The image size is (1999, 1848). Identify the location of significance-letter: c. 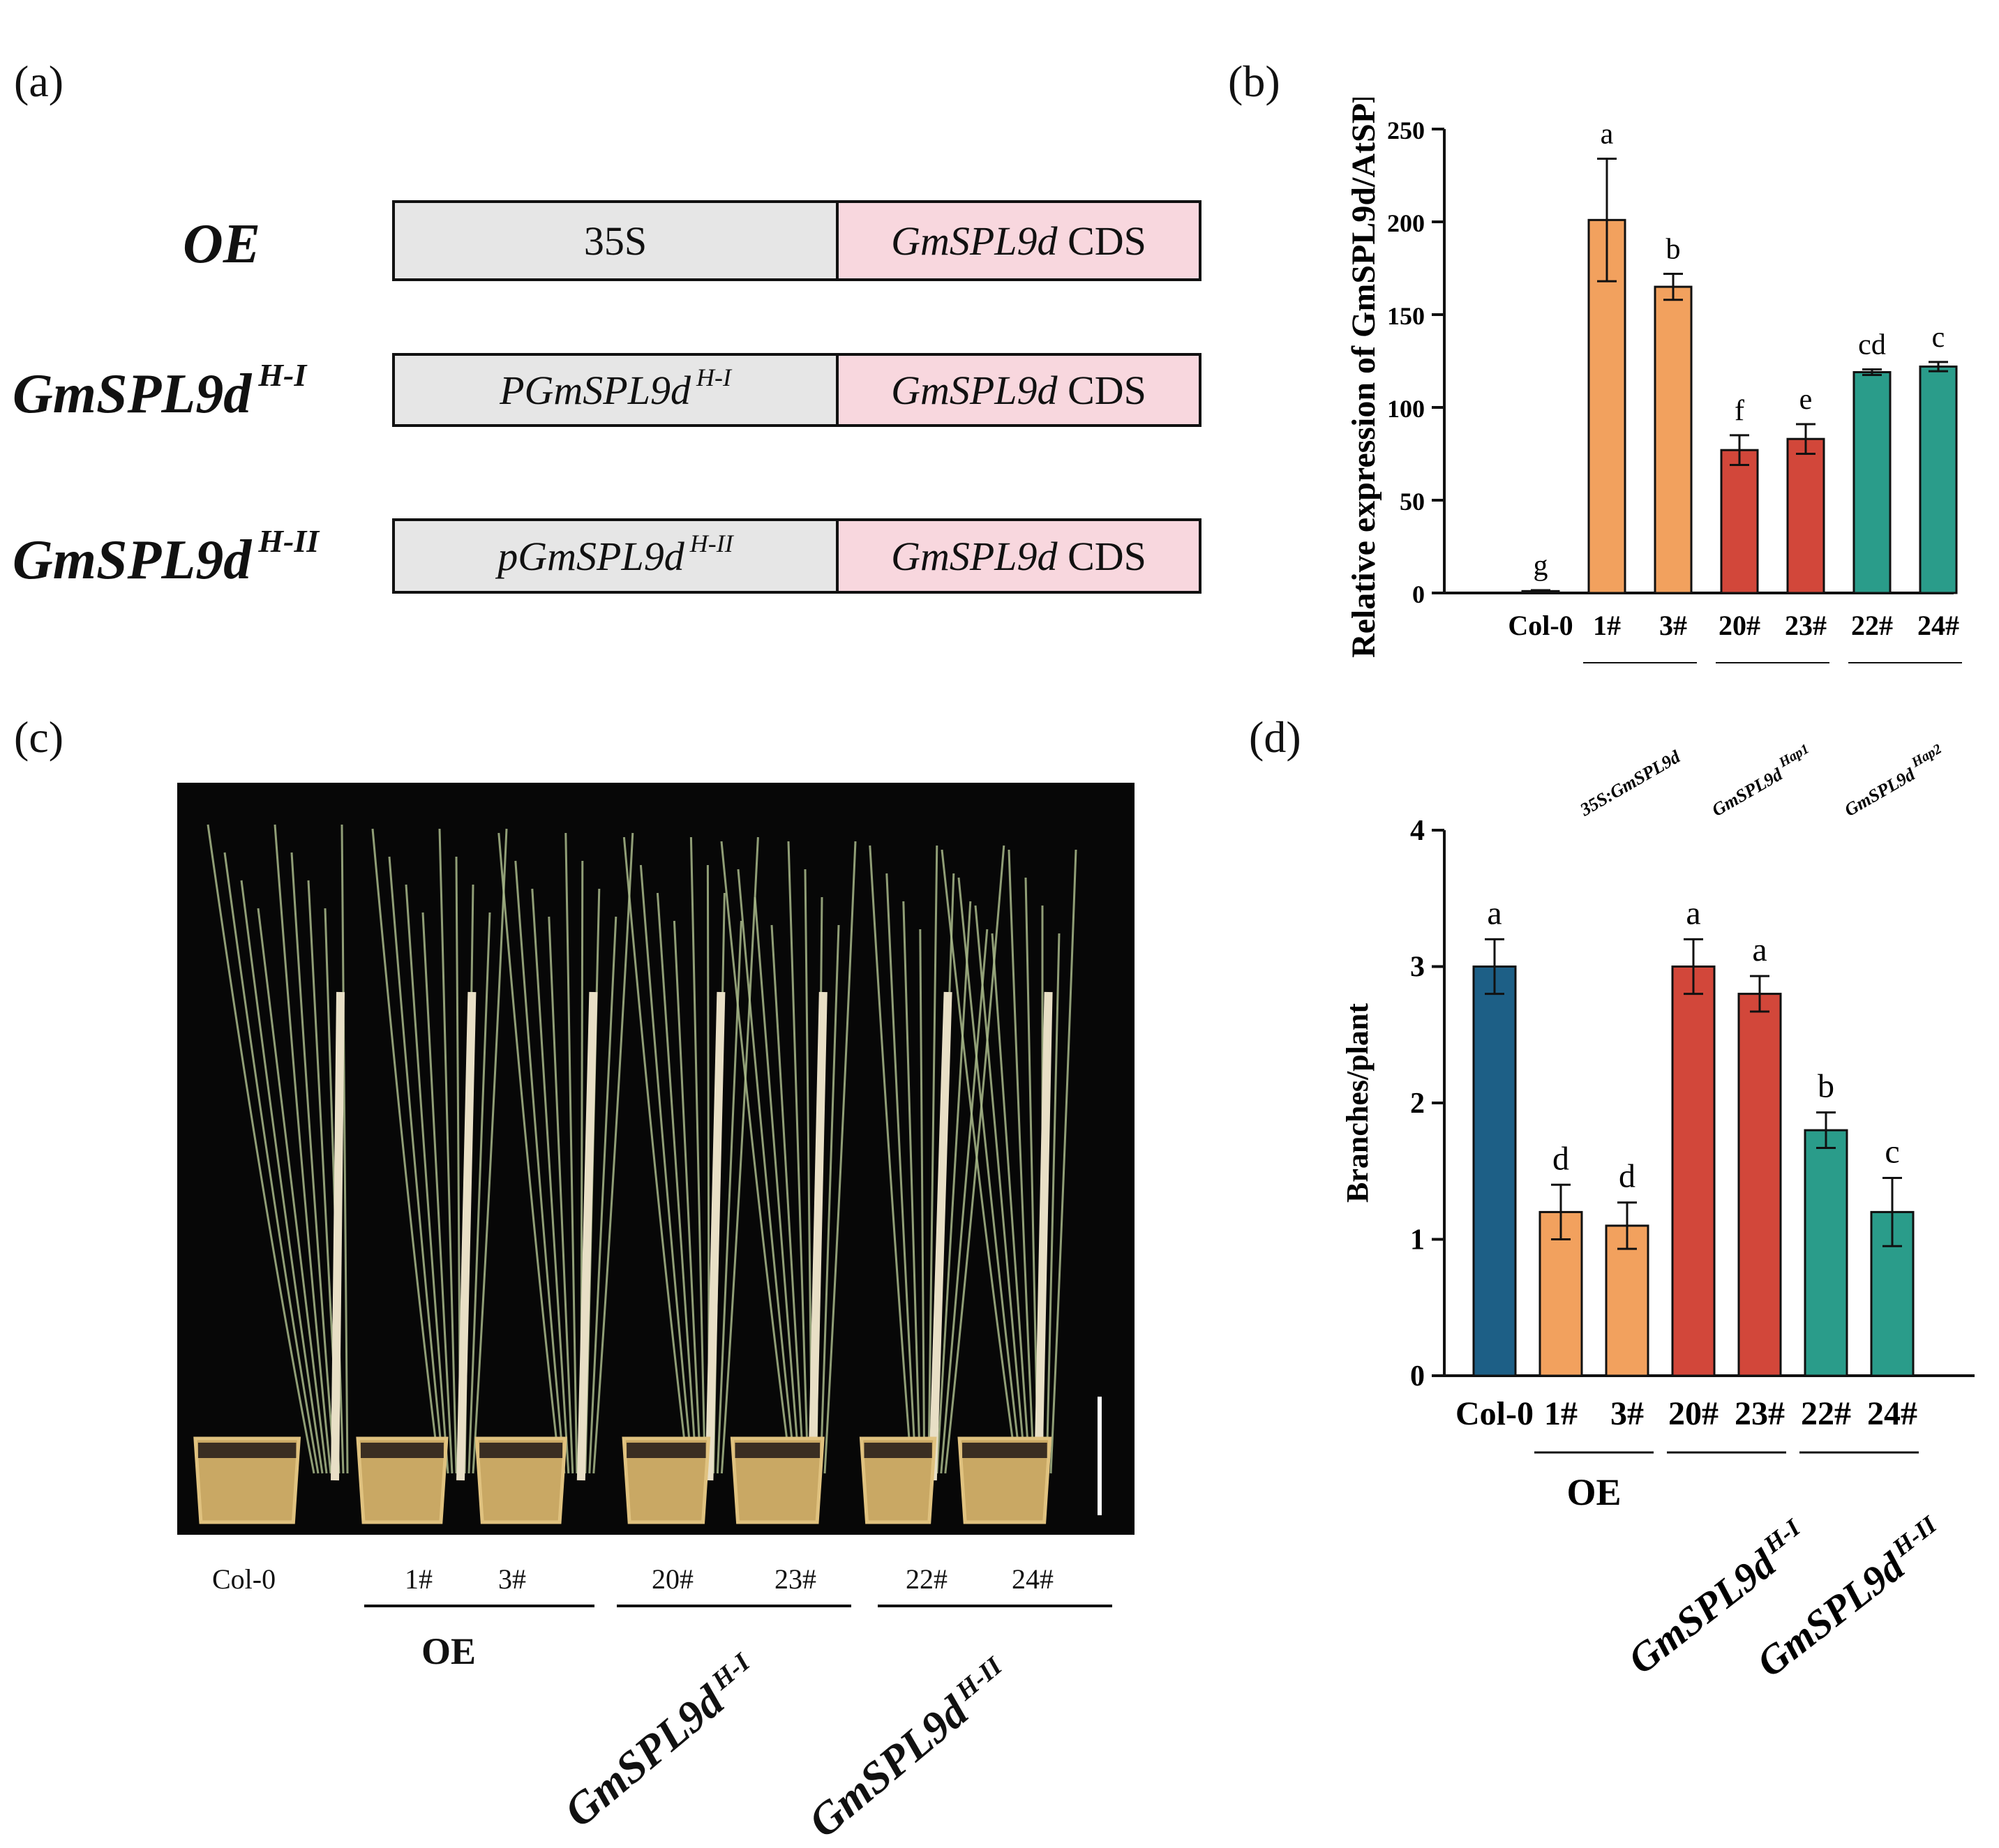
(1938, 338).